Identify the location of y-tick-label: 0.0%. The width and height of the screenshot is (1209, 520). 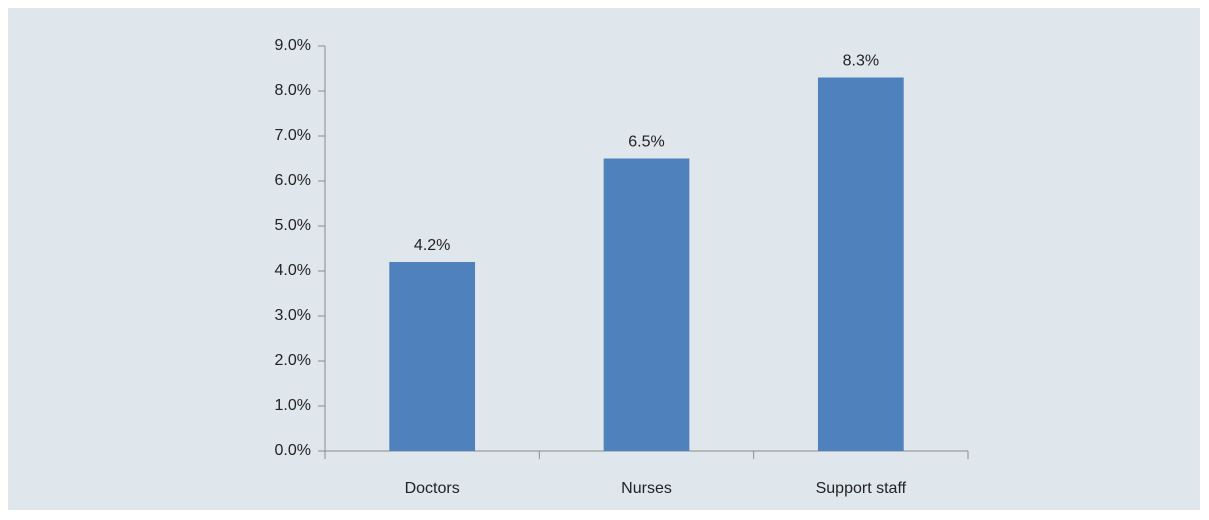
(293, 450).